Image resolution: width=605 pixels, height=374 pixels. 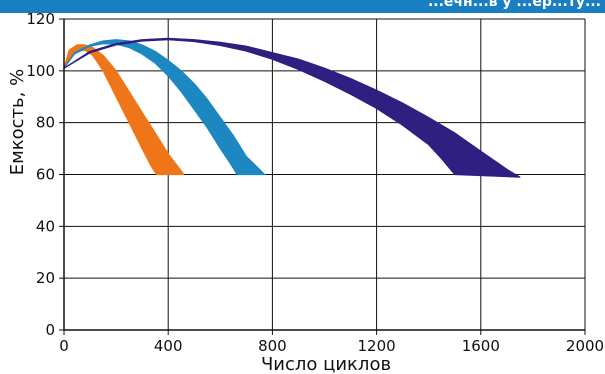 I want to click on y-axis-title: Емкость, %, so click(x=17, y=122).